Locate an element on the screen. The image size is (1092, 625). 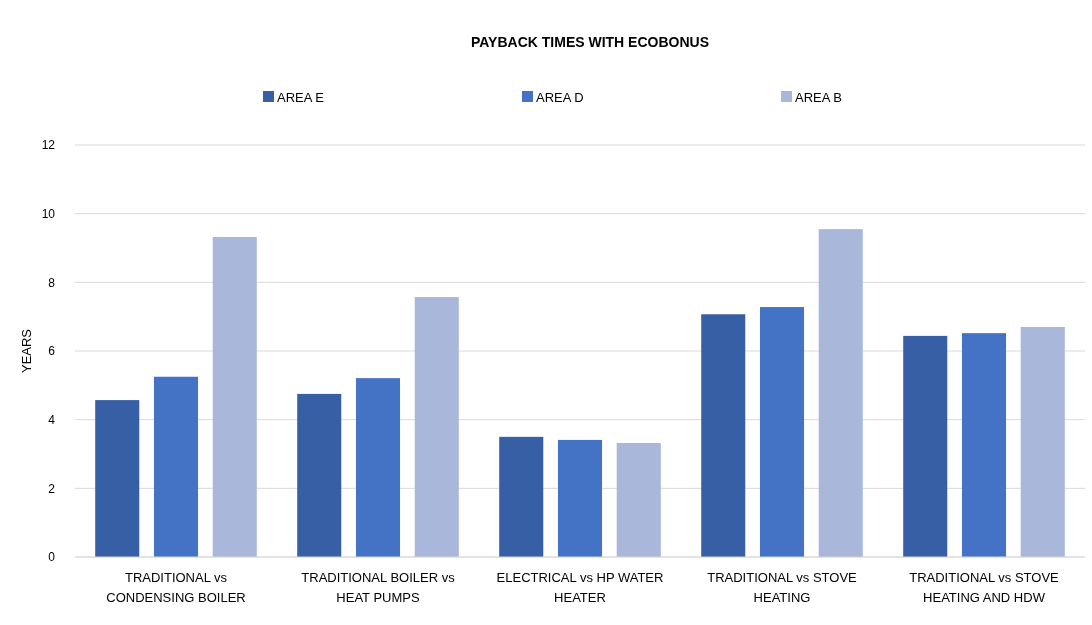
y-tick-label: 4 is located at coordinates (52, 419).